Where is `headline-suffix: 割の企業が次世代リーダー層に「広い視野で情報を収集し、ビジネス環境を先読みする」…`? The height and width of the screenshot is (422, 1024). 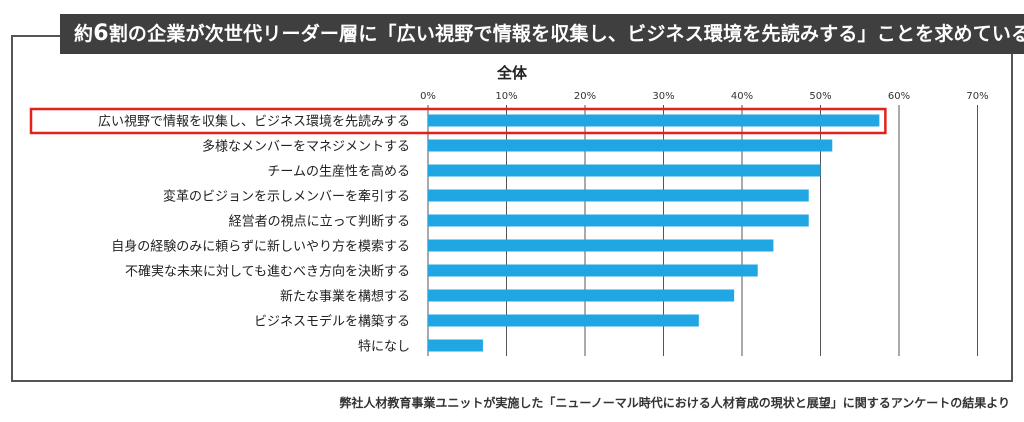
headline-suffix: 割の企業が次世代リーダー層に「広い視野で情報を収集し、ビジネス環境を先読みする」… is located at coordinates (566, 34).